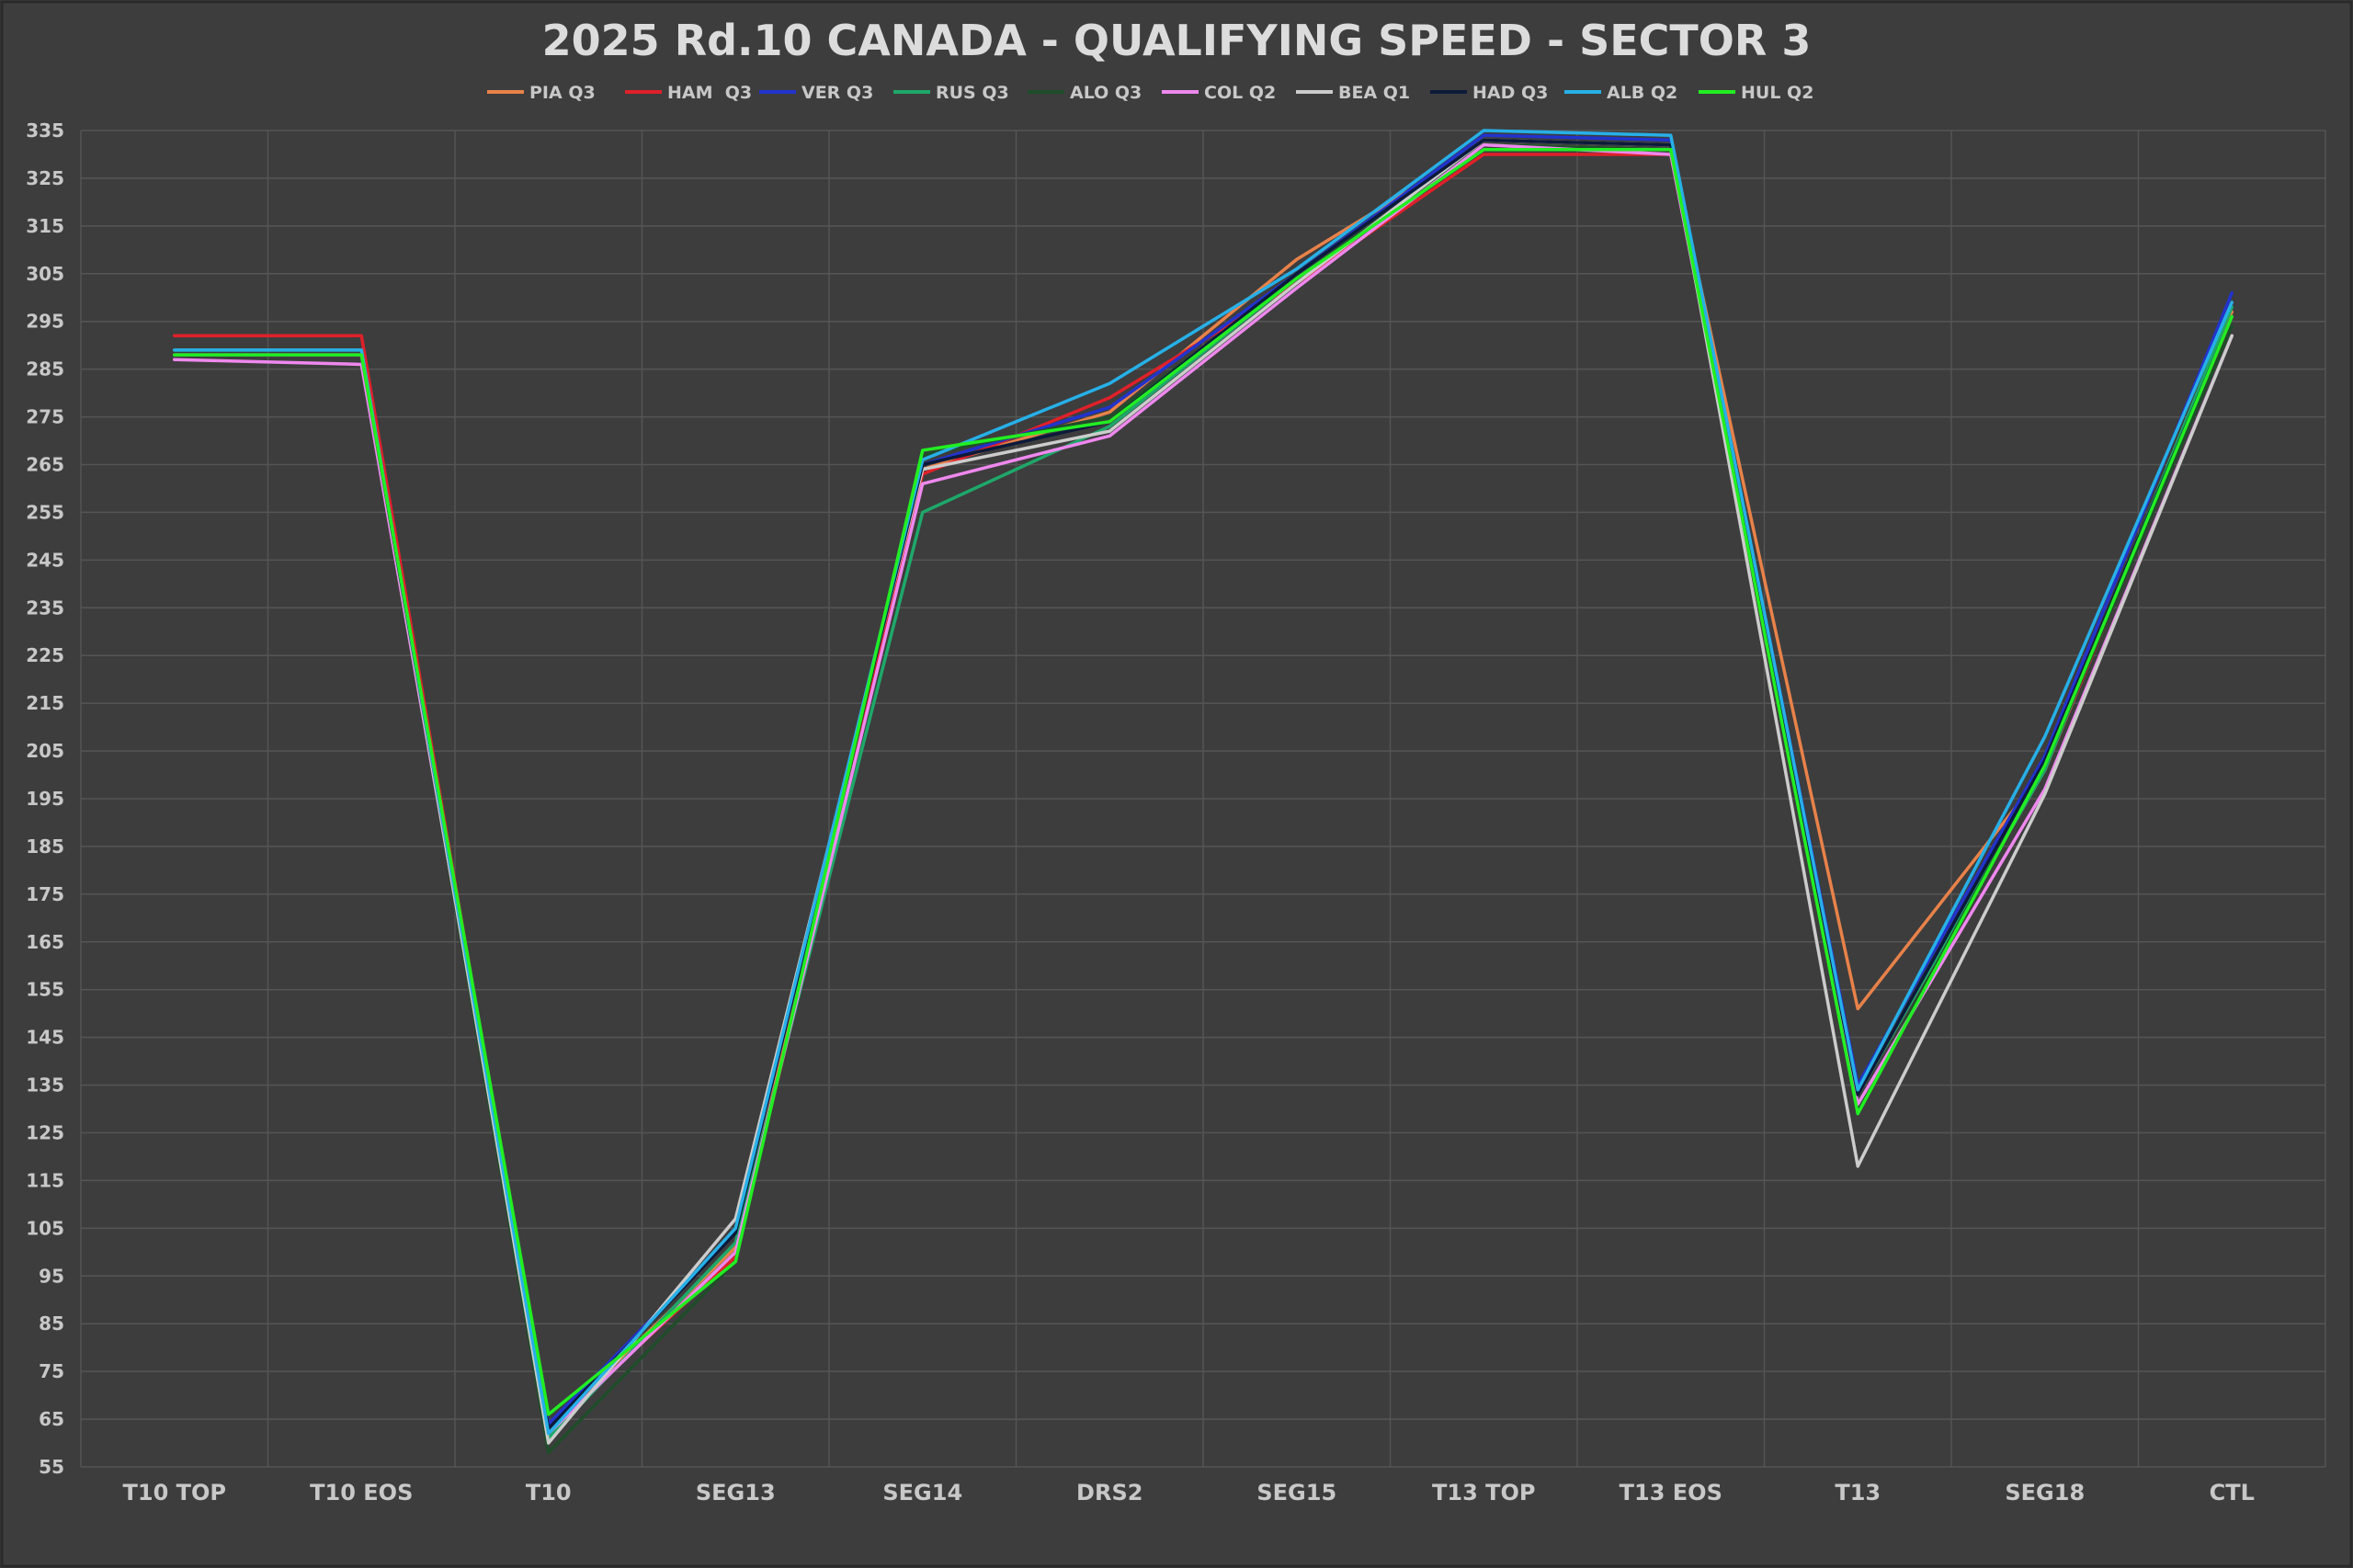 The image size is (2353, 1568). What do you see at coordinates (1240, 93) in the screenshot?
I see `legend-label: COL Q2` at bounding box center [1240, 93].